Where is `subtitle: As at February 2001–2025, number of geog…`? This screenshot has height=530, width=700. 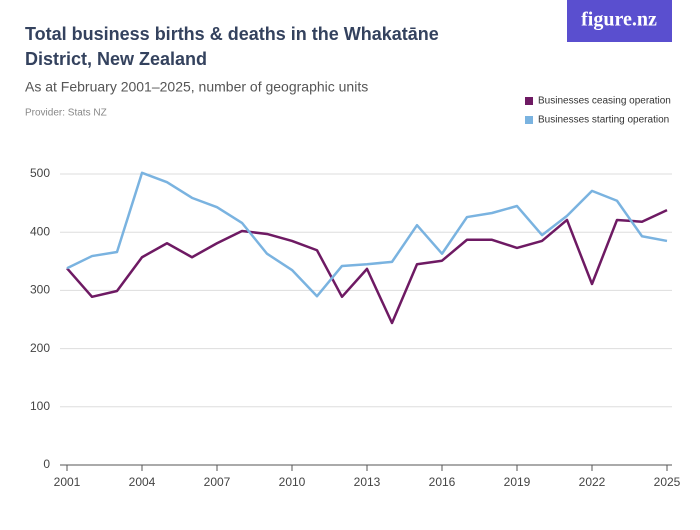
subtitle: As at February 2001–2025, number of geog… is located at coordinates (196, 87).